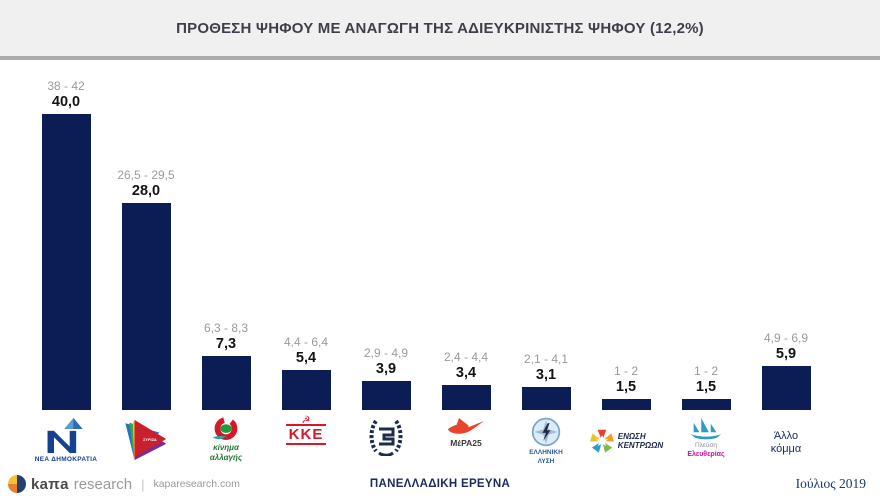  What do you see at coordinates (66, 102) in the screenshot?
I see `value-label: 40,0` at bounding box center [66, 102].